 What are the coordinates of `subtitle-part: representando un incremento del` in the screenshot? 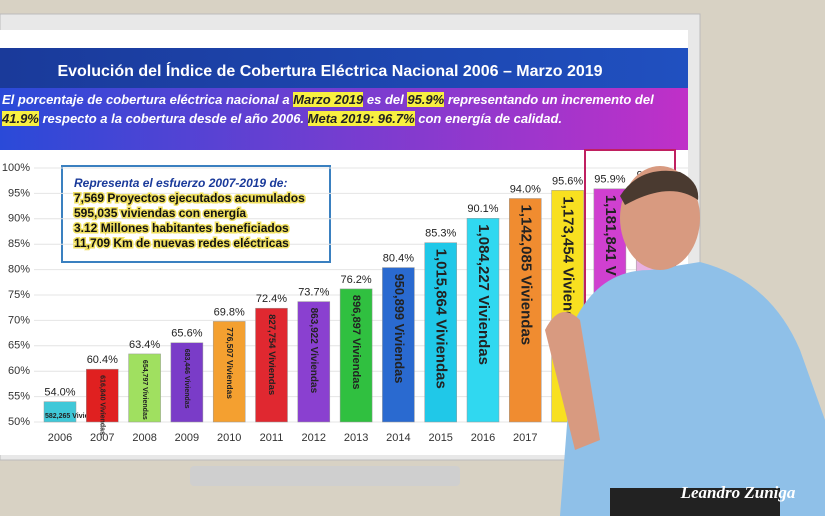 It's located at (549, 99).